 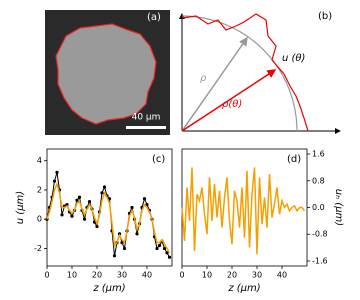 What do you see at coordinates (325, 16) in the screenshot?
I see `panel-label: (b)` at bounding box center [325, 16].